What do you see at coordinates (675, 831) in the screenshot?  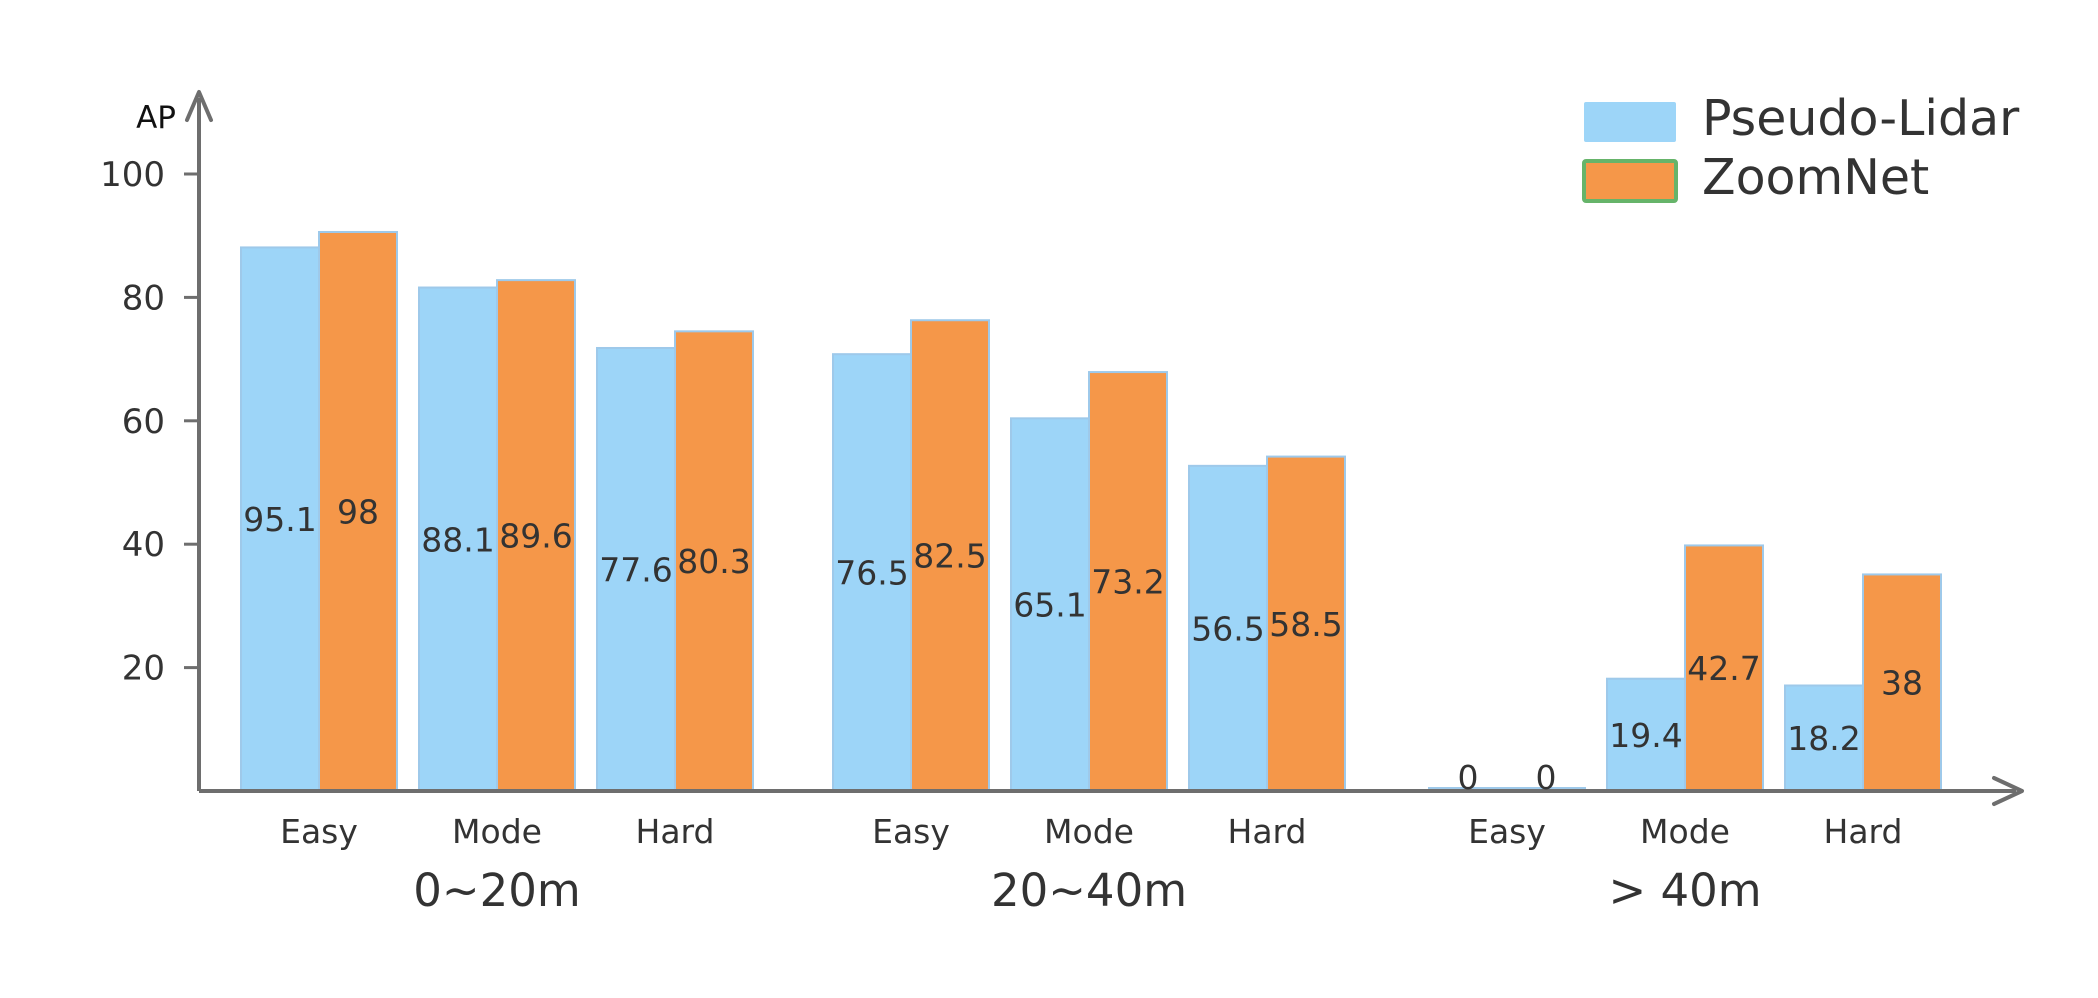 I see `category-label-3: Hard` at bounding box center [675, 831].